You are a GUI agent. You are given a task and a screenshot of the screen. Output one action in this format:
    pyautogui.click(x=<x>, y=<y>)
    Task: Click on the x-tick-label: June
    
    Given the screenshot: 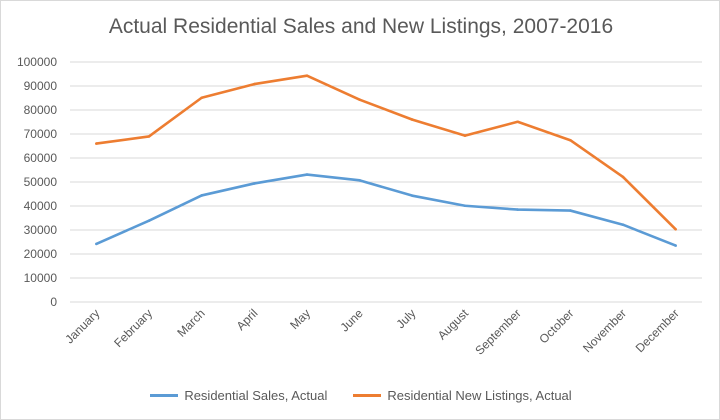 What is the action you would take?
    pyautogui.click(x=351, y=320)
    